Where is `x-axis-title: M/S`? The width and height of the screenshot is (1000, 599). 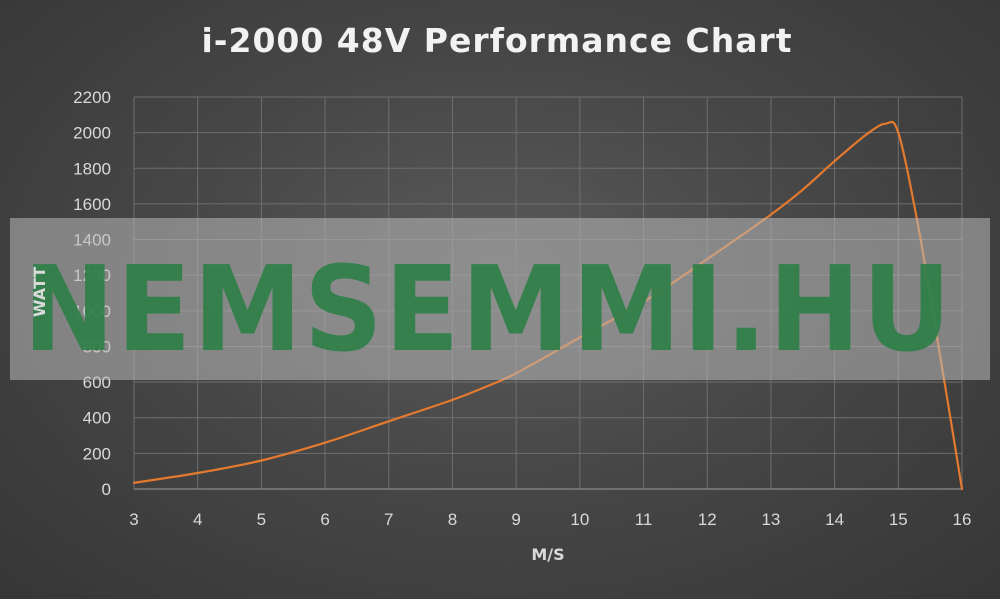
x-axis-title: M/S is located at coordinates (547, 554).